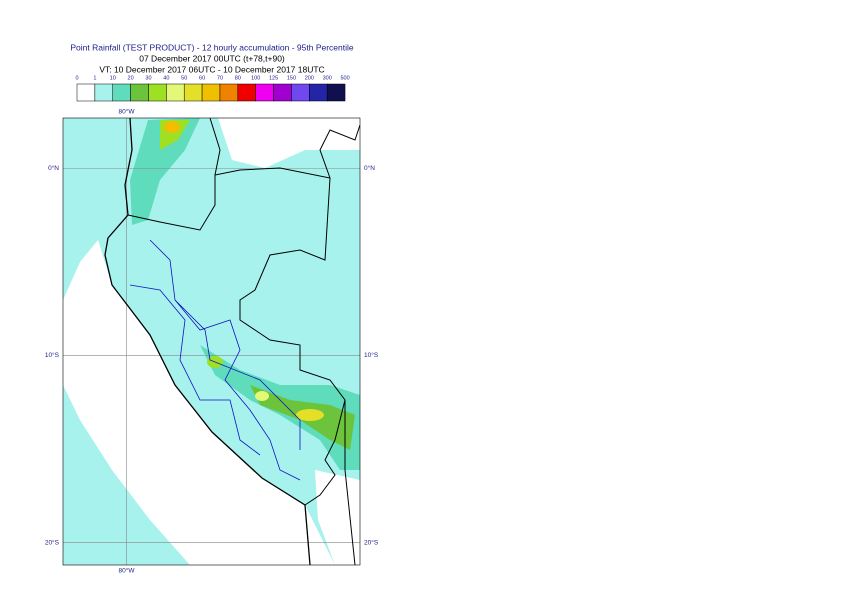 This screenshot has width=842, height=596. What do you see at coordinates (327, 78) in the screenshot?
I see `legend-label: 300` at bounding box center [327, 78].